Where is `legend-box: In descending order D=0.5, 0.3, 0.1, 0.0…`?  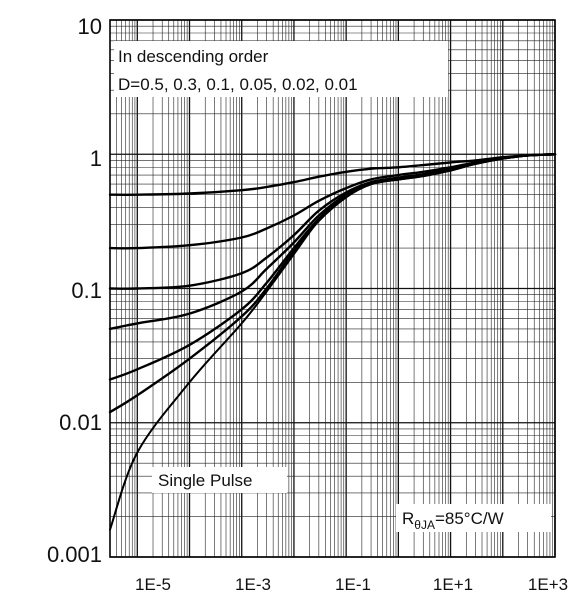
legend-box: In descending order D=0.5, 0.3, 0.1, 0.0… is located at coordinates (281, 69).